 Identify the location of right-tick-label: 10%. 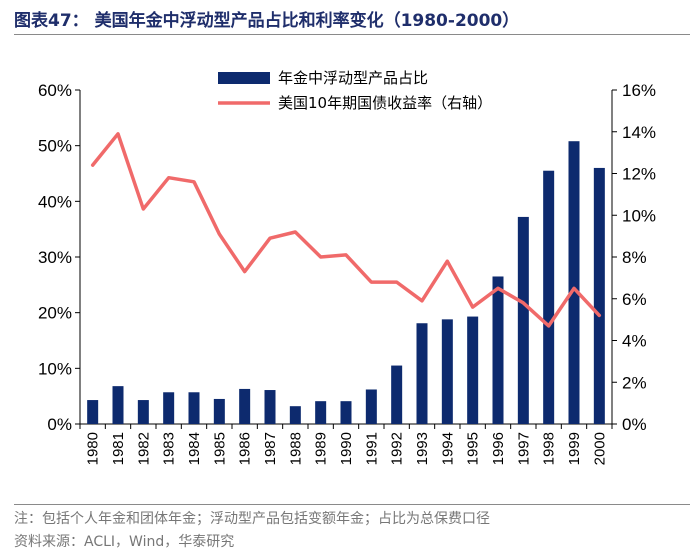
(639, 215).